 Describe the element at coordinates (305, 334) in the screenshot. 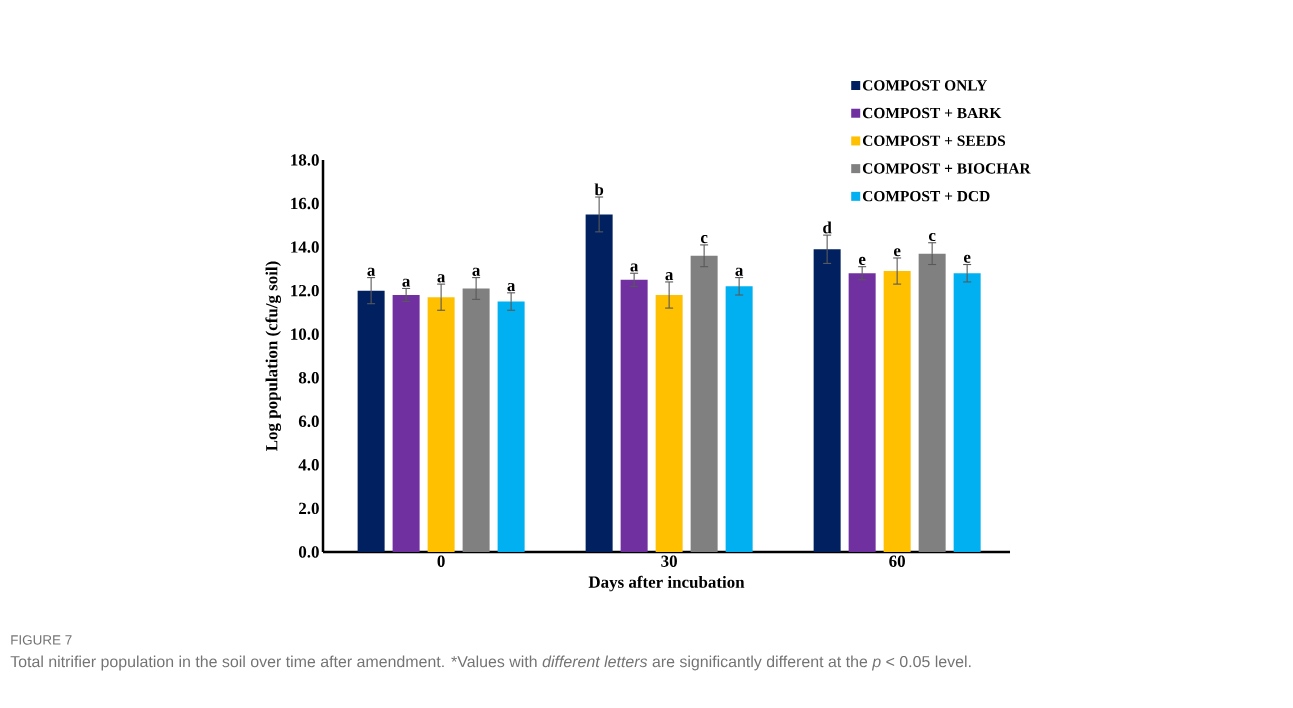

I see `y-tick-label: 10.0` at that location.